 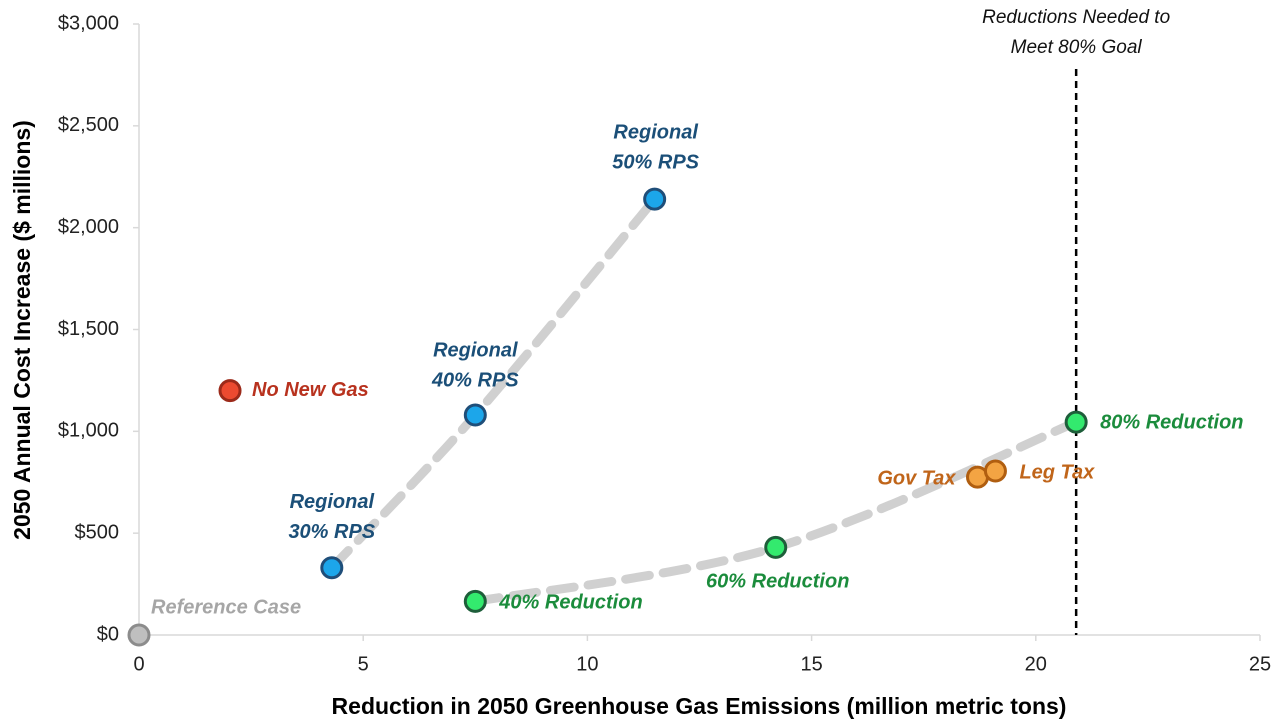 What do you see at coordinates (88, 125) in the screenshot?
I see `y-tick-label: $2,500` at bounding box center [88, 125].